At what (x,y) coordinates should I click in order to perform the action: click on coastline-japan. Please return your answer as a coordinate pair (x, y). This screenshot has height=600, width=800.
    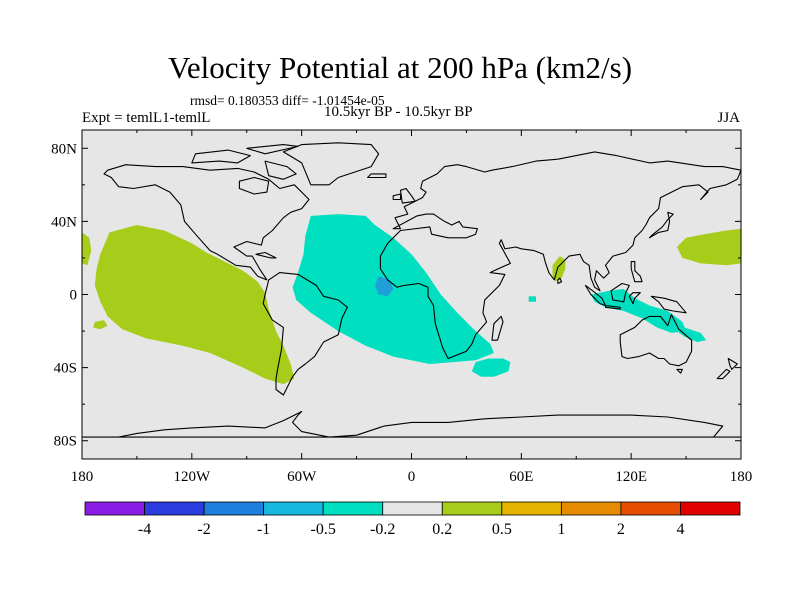
    Looking at the image, I should click on (661, 225).